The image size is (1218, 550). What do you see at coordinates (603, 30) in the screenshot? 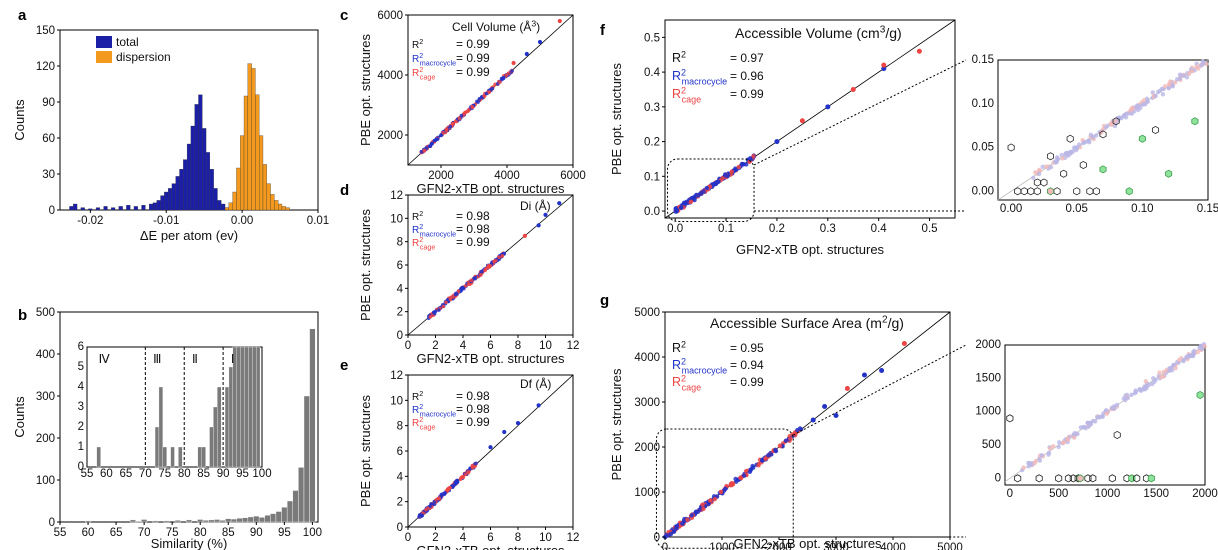
I see `panel-label-f: f` at bounding box center [603, 30].